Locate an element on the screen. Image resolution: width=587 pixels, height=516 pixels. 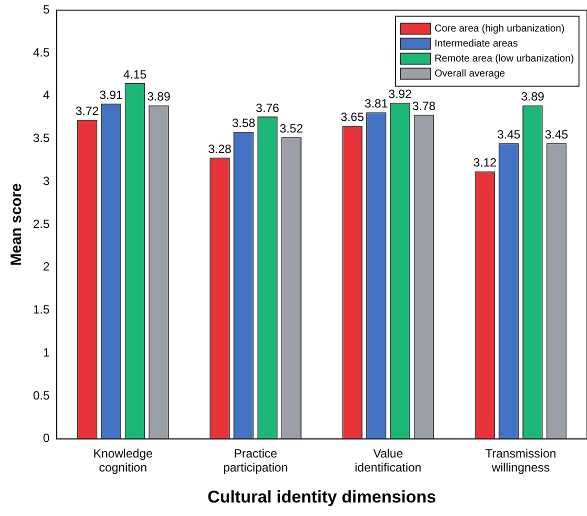
x-tick-label: Transmission willingness is located at coordinates (520, 460).